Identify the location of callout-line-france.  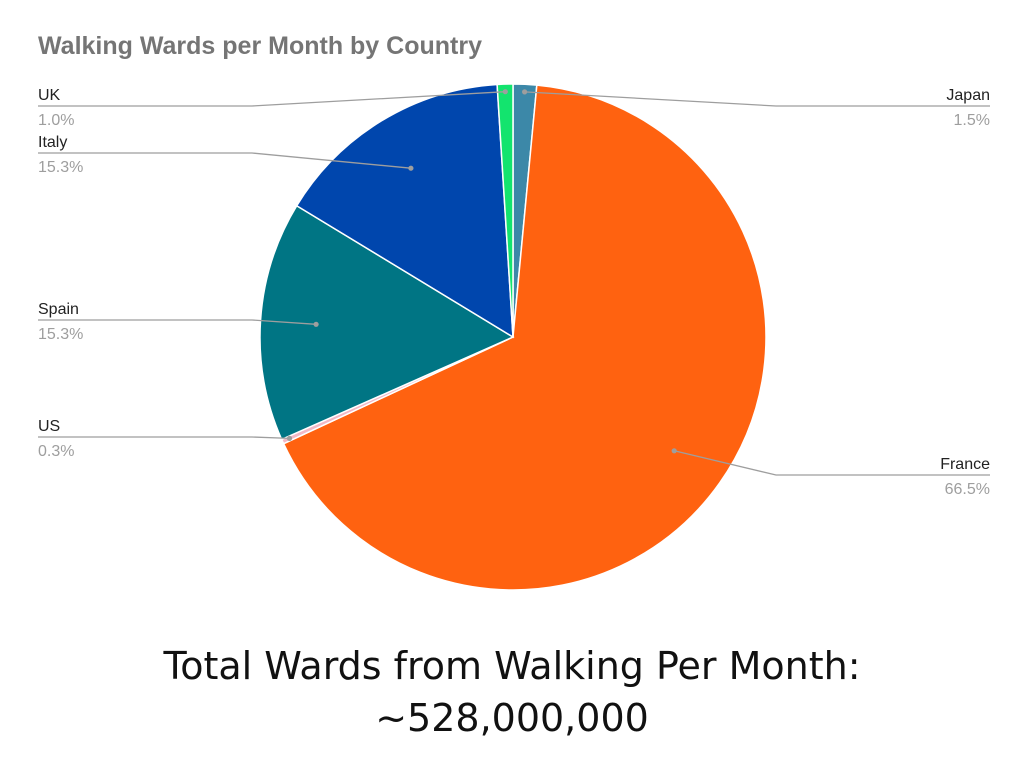
(832, 463).